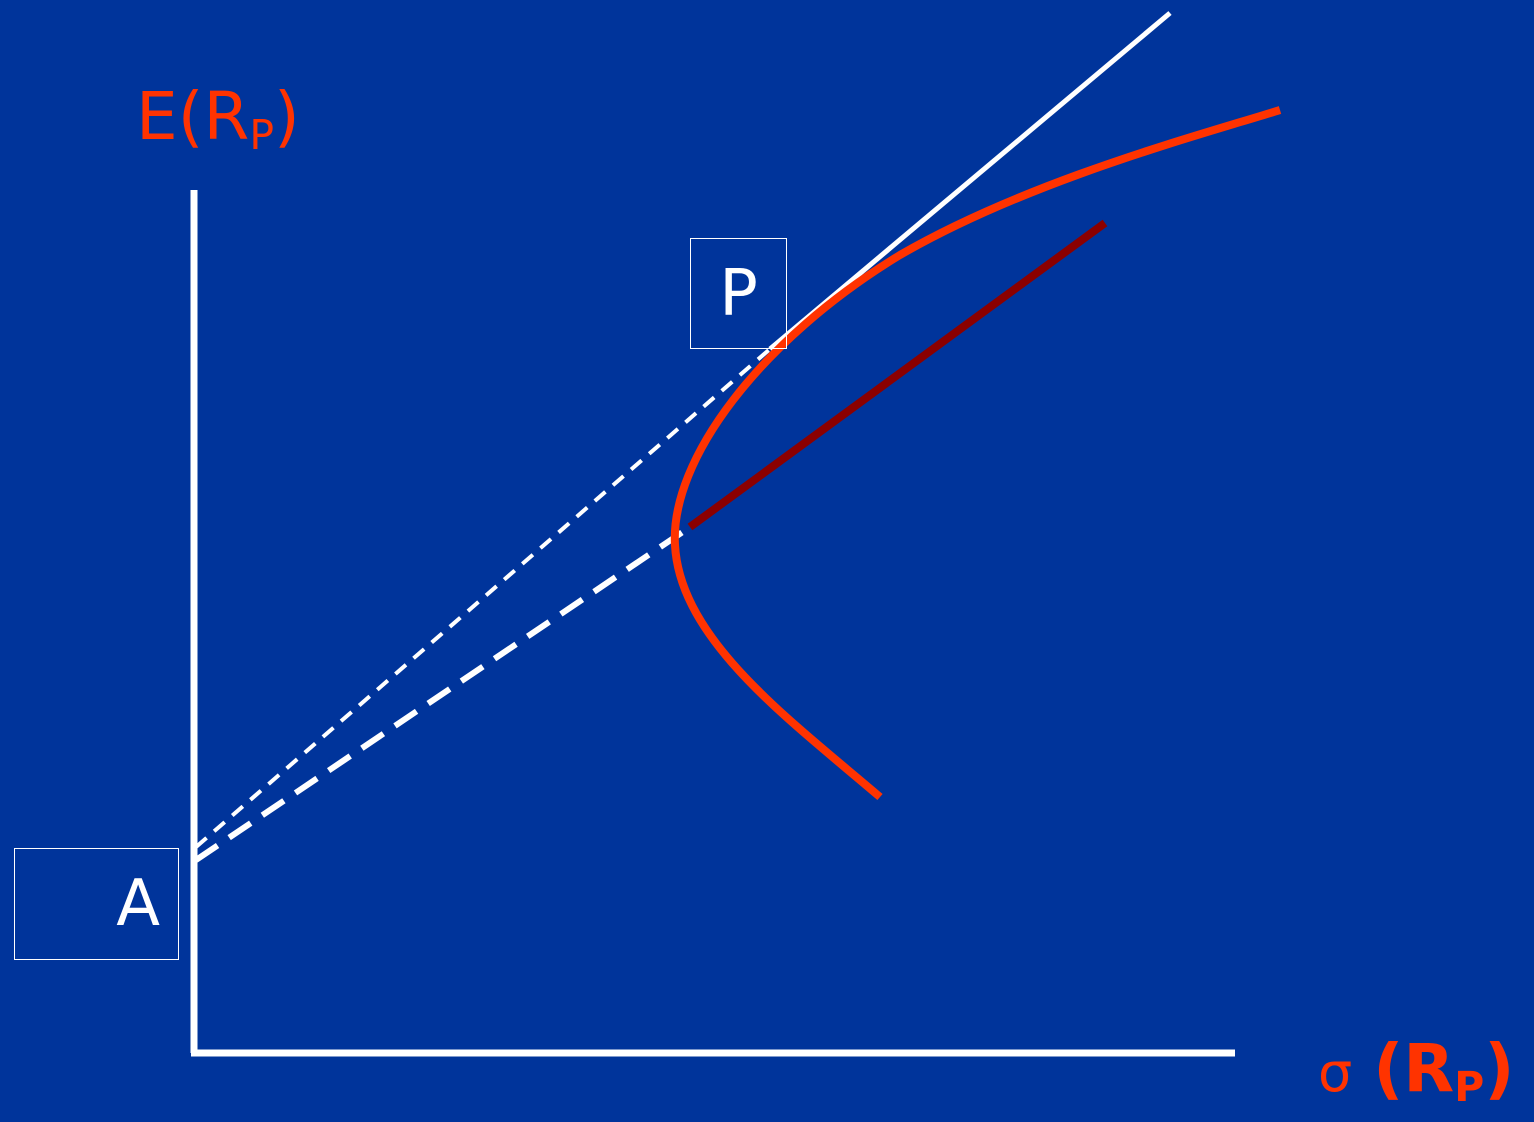 Image resolution: width=1534 pixels, height=1122 pixels. What do you see at coordinates (1469, 1087) in the screenshot?
I see `x-axis-label-sub: P` at bounding box center [1469, 1087].